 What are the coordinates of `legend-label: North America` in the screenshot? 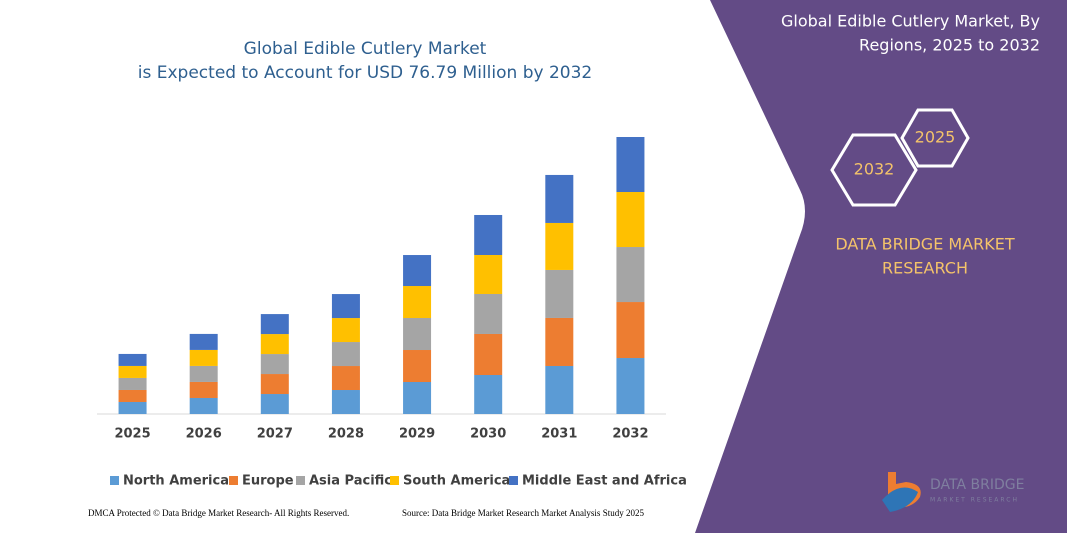 It's located at (176, 481).